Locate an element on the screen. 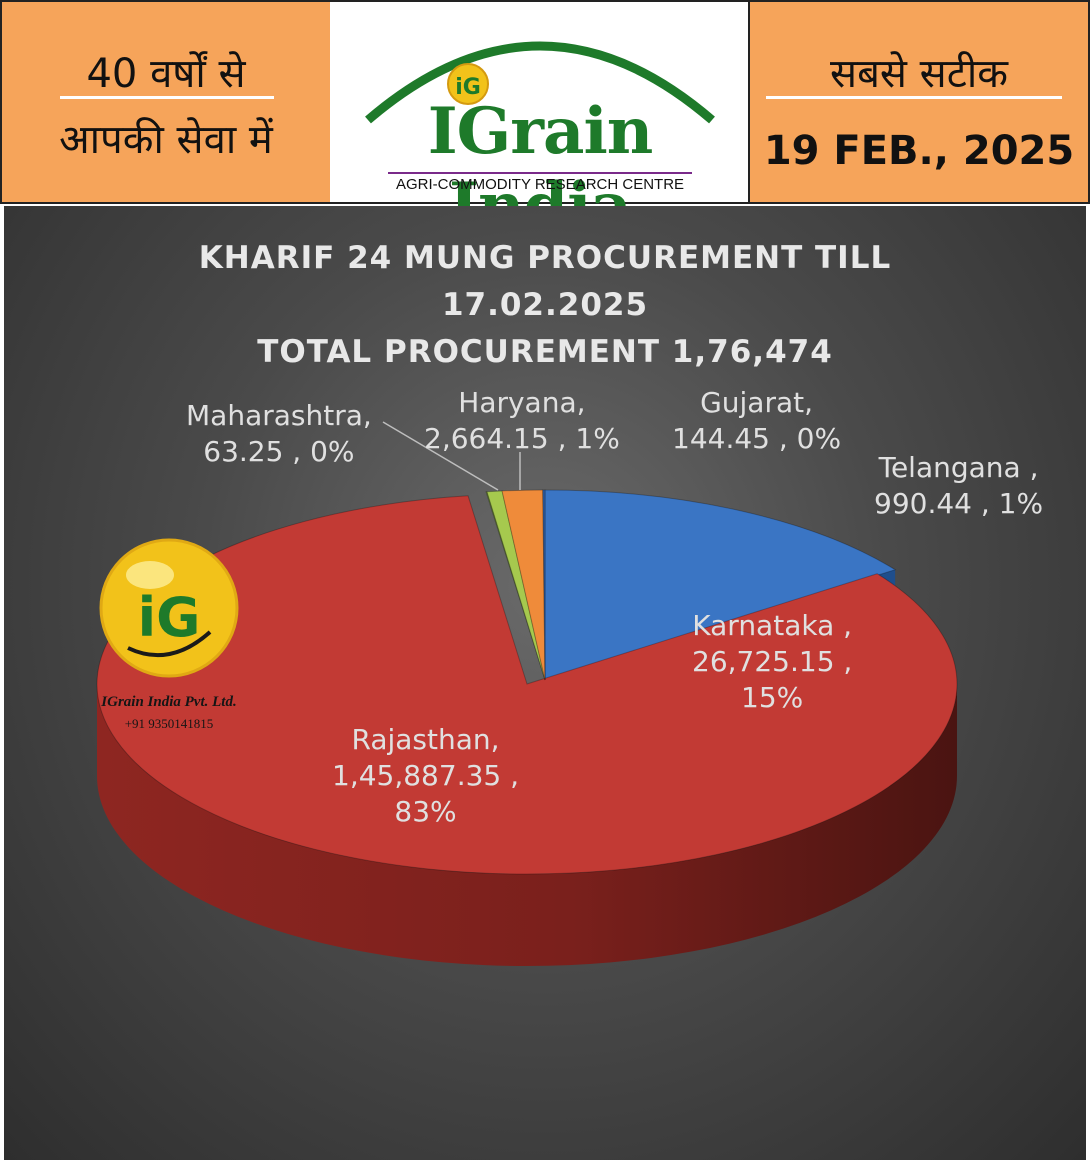  watermark-phone: +91 9350141815 is located at coordinates (169, 723).